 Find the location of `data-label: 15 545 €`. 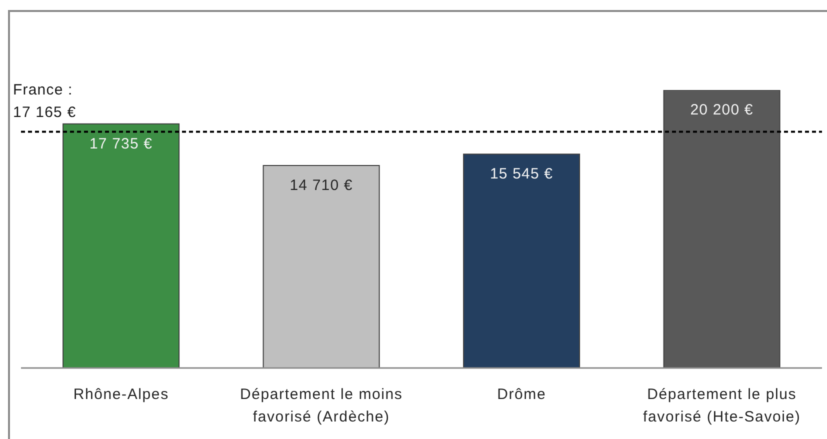

data-label: 15 545 € is located at coordinates (522, 174).